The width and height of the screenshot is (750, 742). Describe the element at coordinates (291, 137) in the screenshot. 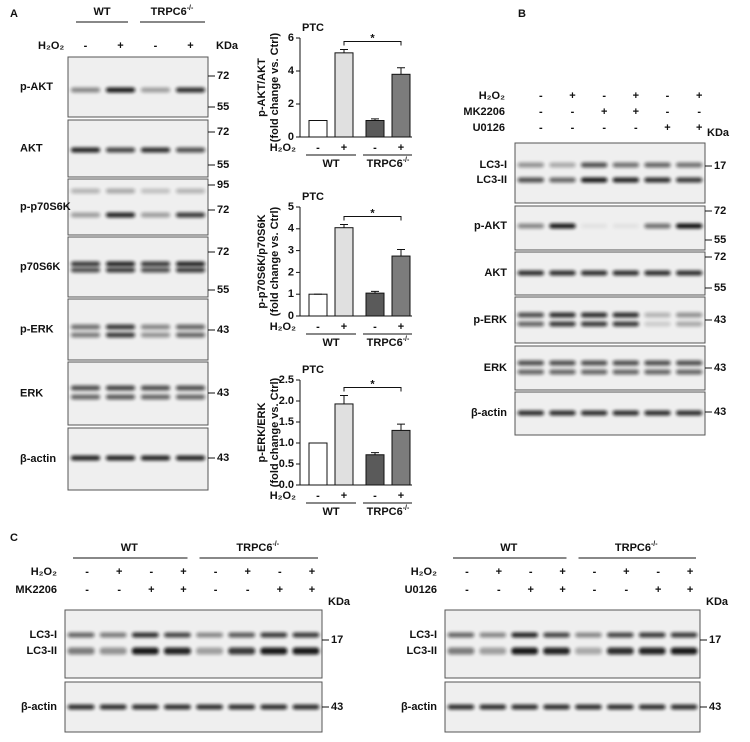

I see `y-tick-label: 0` at that location.